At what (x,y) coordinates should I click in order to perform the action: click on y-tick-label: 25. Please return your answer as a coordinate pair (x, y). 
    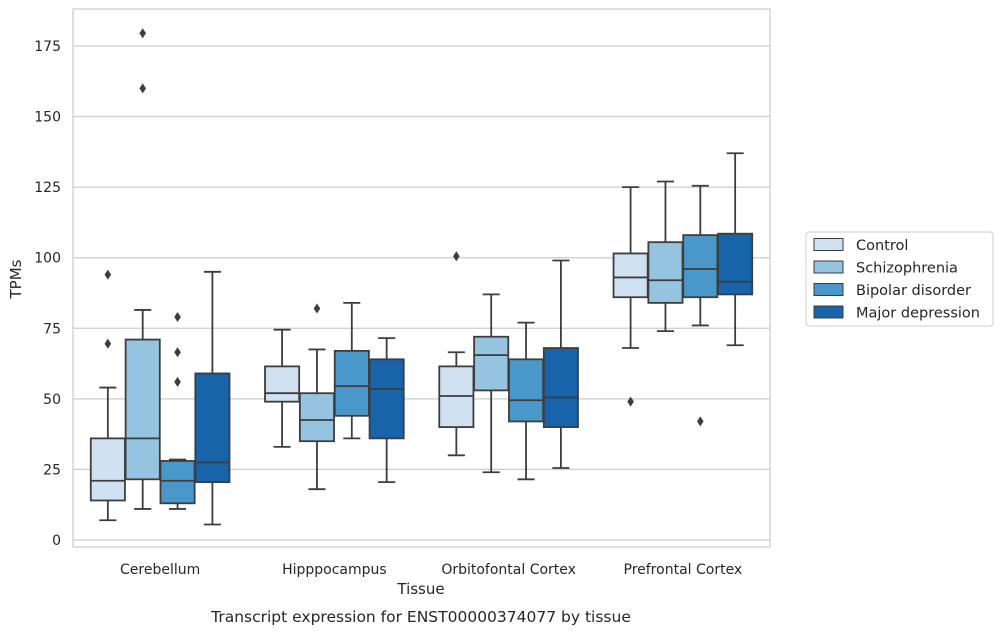
    Looking at the image, I should click on (52, 470).